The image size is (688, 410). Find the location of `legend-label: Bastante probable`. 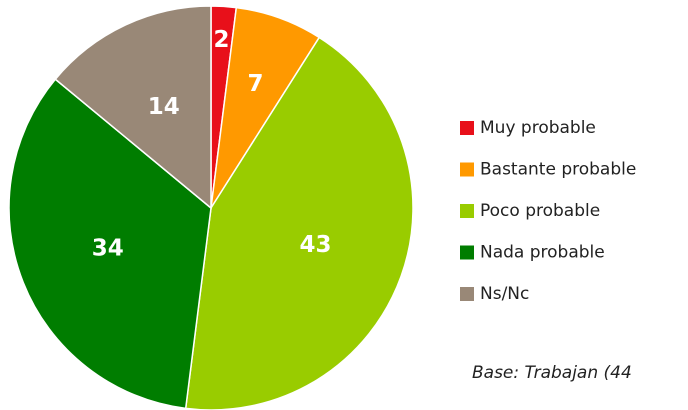

legend-label: Bastante probable is located at coordinates (558, 170).